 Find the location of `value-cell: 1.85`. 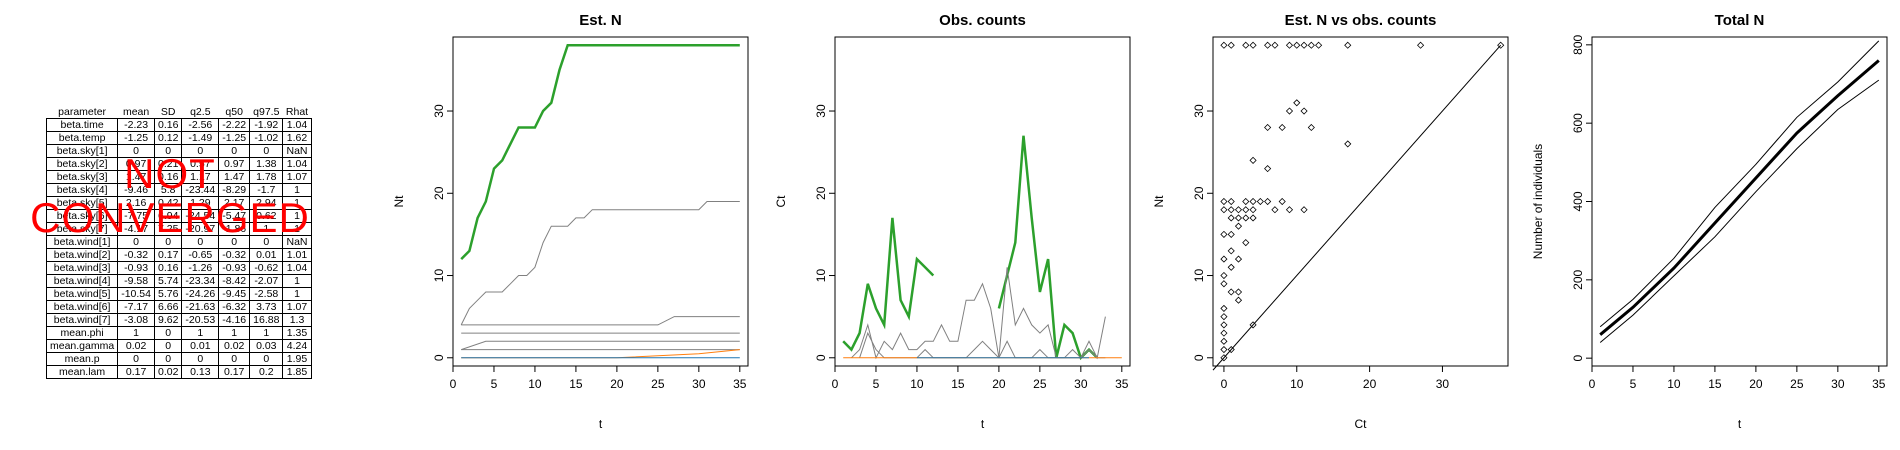

value-cell: 1.85 is located at coordinates (297, 372).